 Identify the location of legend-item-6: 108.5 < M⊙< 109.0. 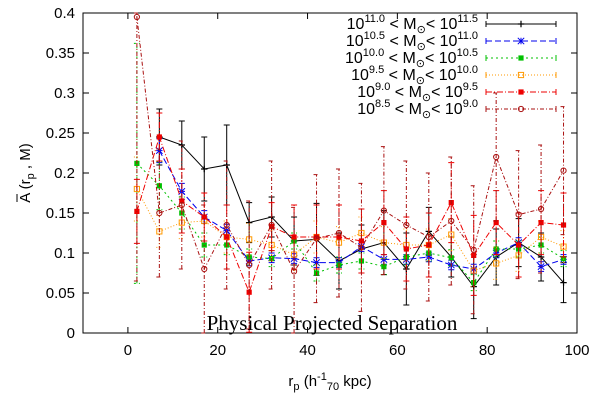
(457, 109).